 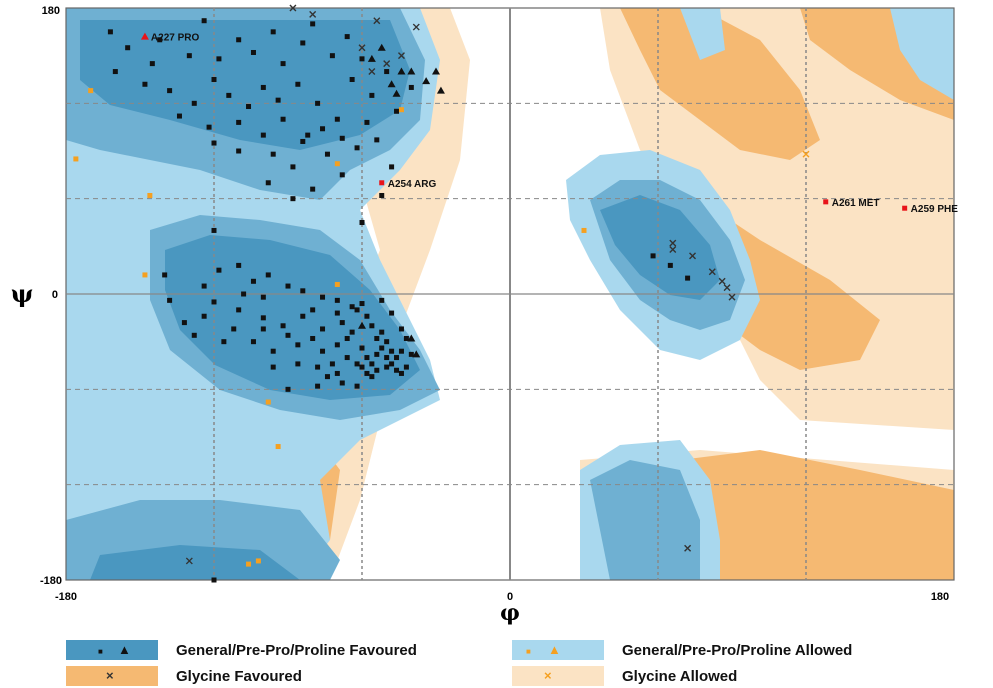 I want to click on outlier-label: A254 ARG, so click(x=412, y=184).